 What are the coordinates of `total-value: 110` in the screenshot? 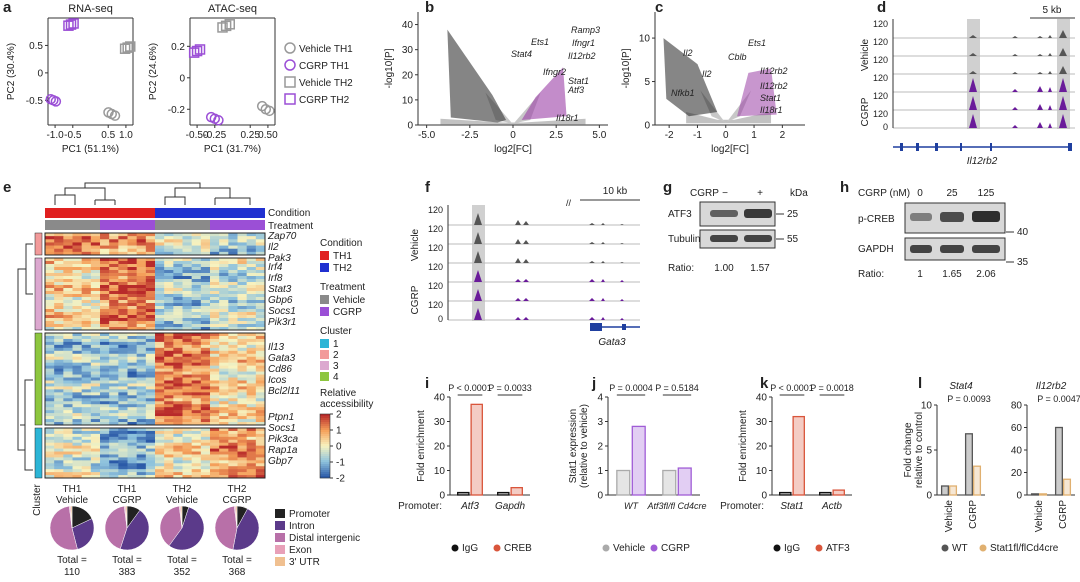 It's located at (72, 572).